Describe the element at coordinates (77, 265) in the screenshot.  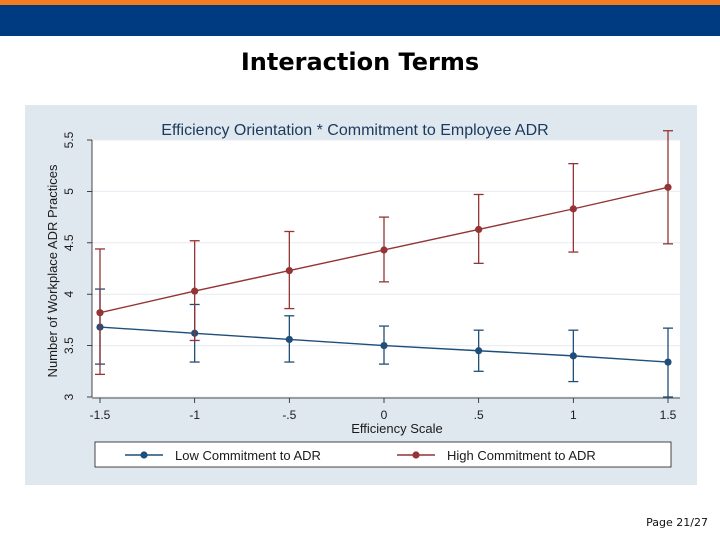
I see `y-axis: 3 3.5 4 4.5 5 5.5` at that location.